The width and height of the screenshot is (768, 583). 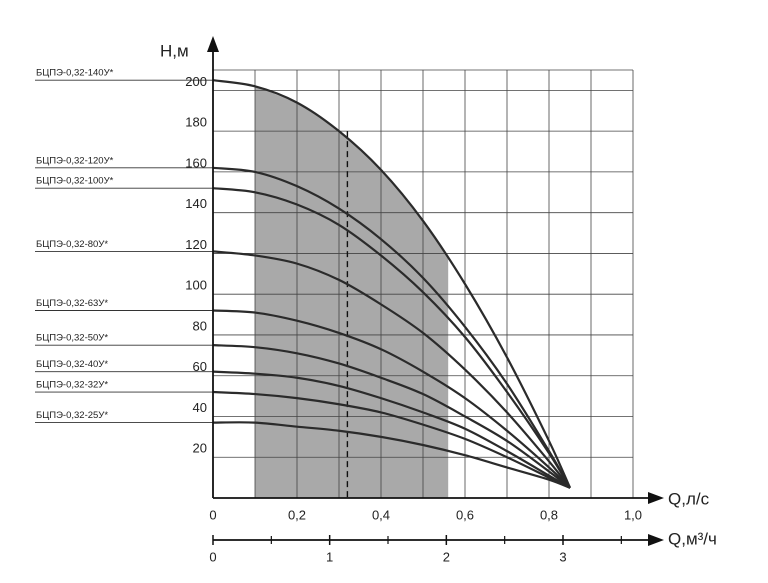 What do you see at coordinates (75, 181) in the screenshot?
I see `legend-label: БЦПЭ-0,32-100У*` at bounding box center [75, 181].